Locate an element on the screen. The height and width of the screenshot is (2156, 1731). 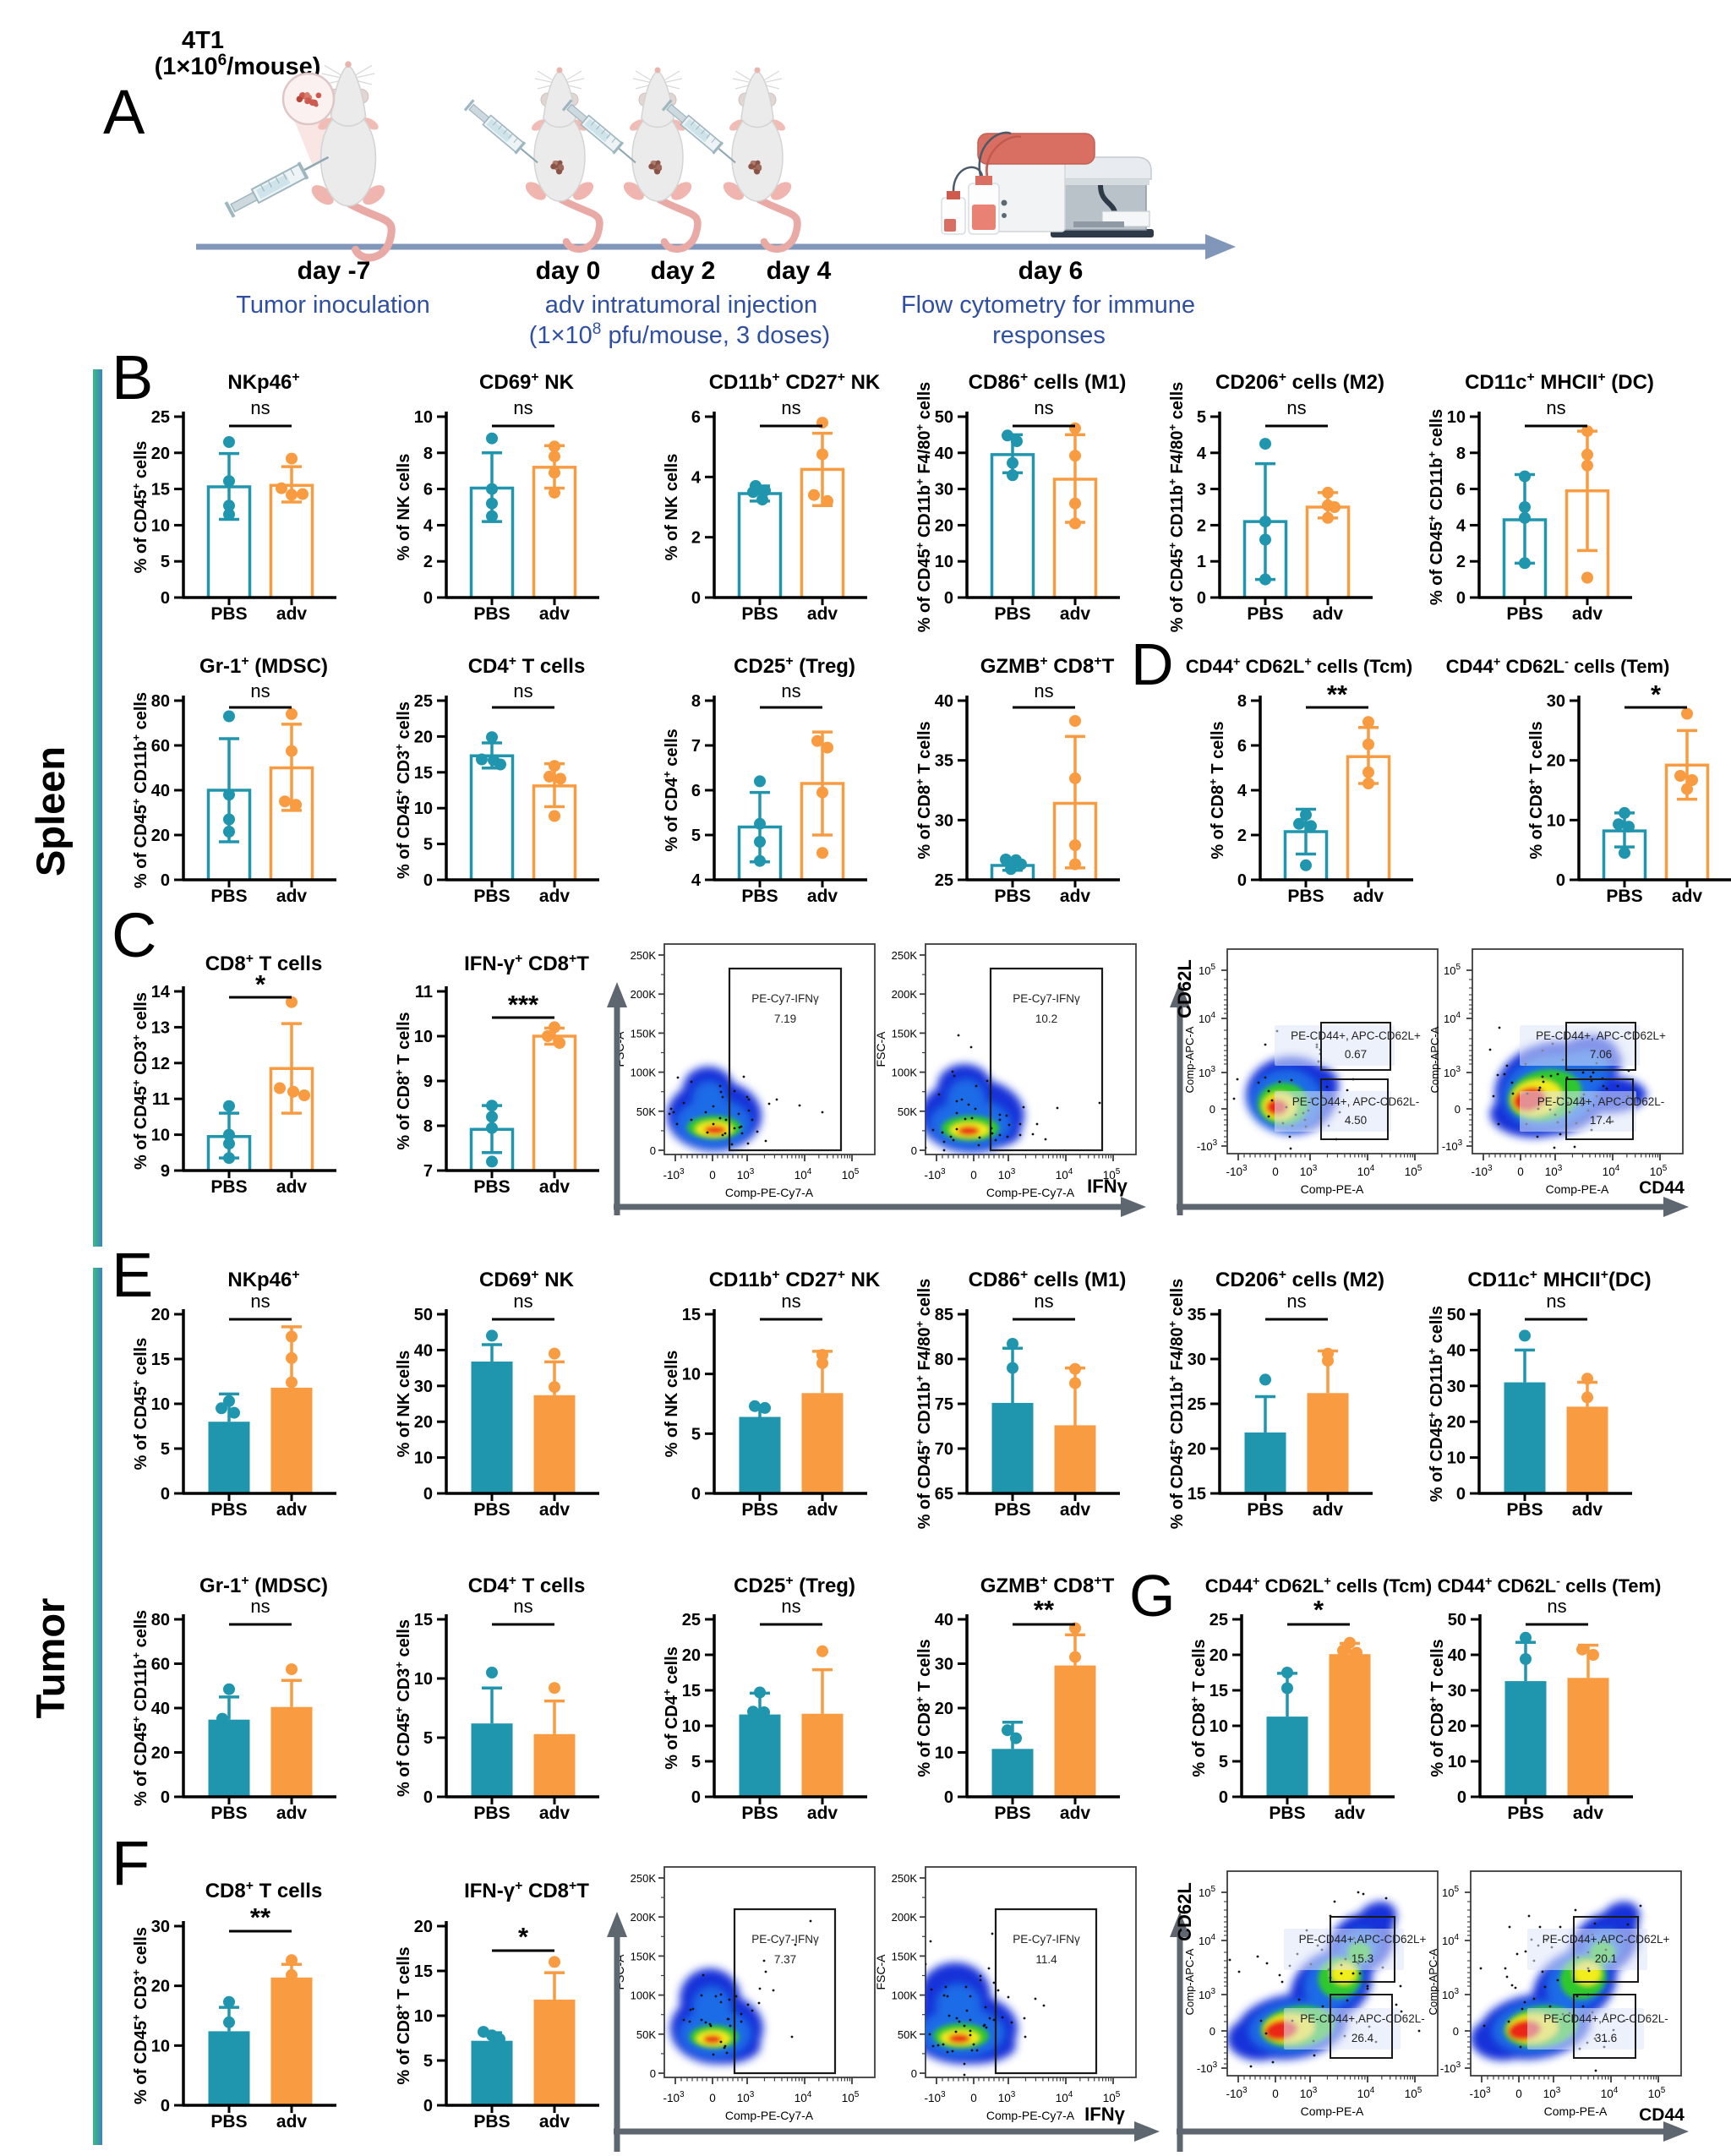
svg-text: day -7 is located at coordinates (334, 271).